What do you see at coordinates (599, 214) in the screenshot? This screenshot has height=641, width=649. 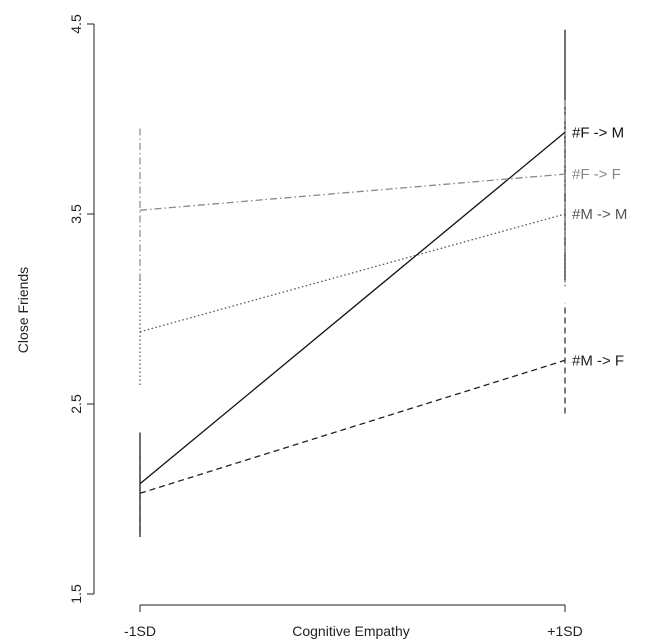 I see `series-label: #M -> M` at bounding box center [599, 214].